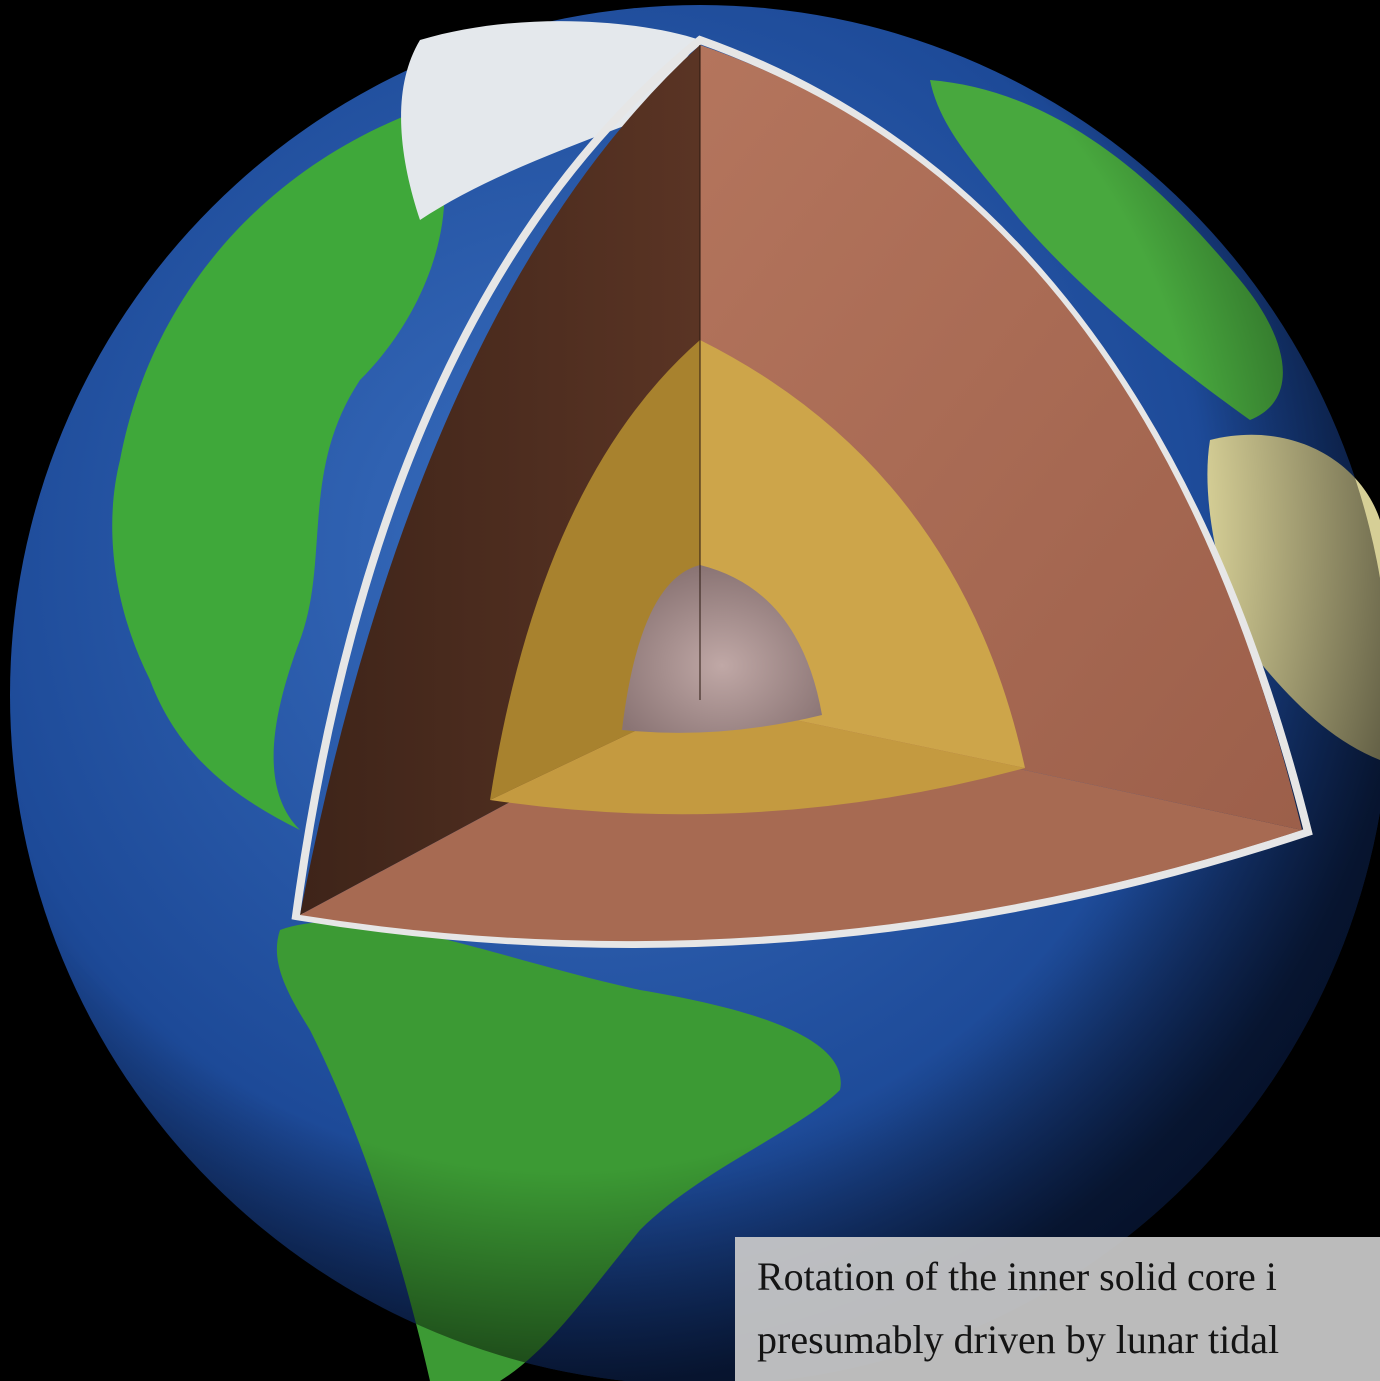 This screenshot has height=1381, width=1380. Describe the element at coordinates (801, 821) in the screenshot. I see `mantle-bottom-face` at that location.